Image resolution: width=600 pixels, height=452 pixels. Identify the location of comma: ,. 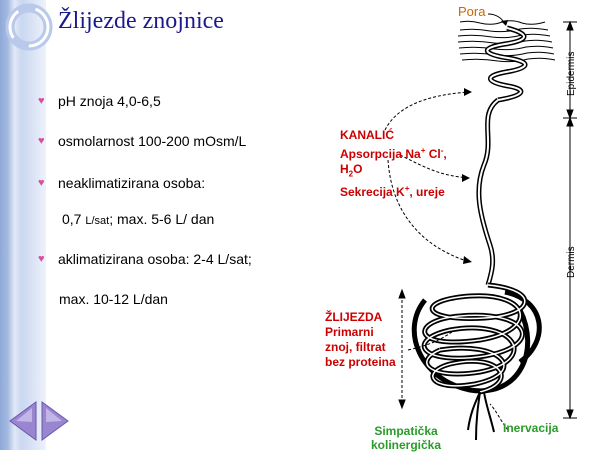
(445, 154).